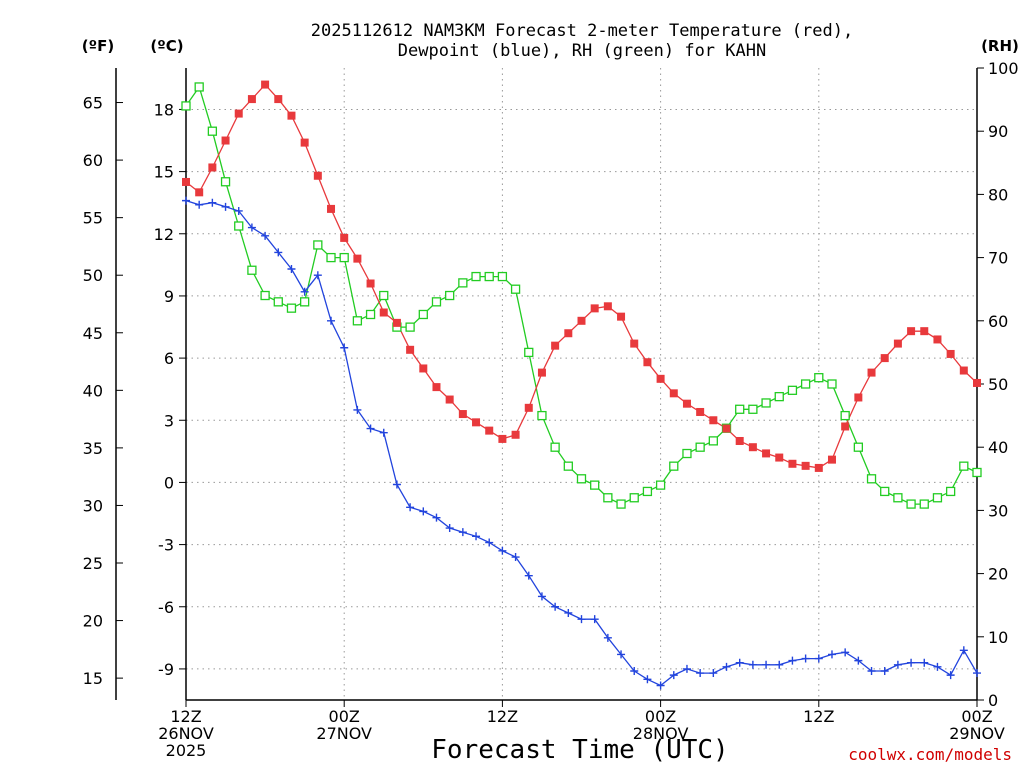 The width and height of the screenshot is (1024, 768). I want to click on celsius-tick-label: -6, so click(166, 607).